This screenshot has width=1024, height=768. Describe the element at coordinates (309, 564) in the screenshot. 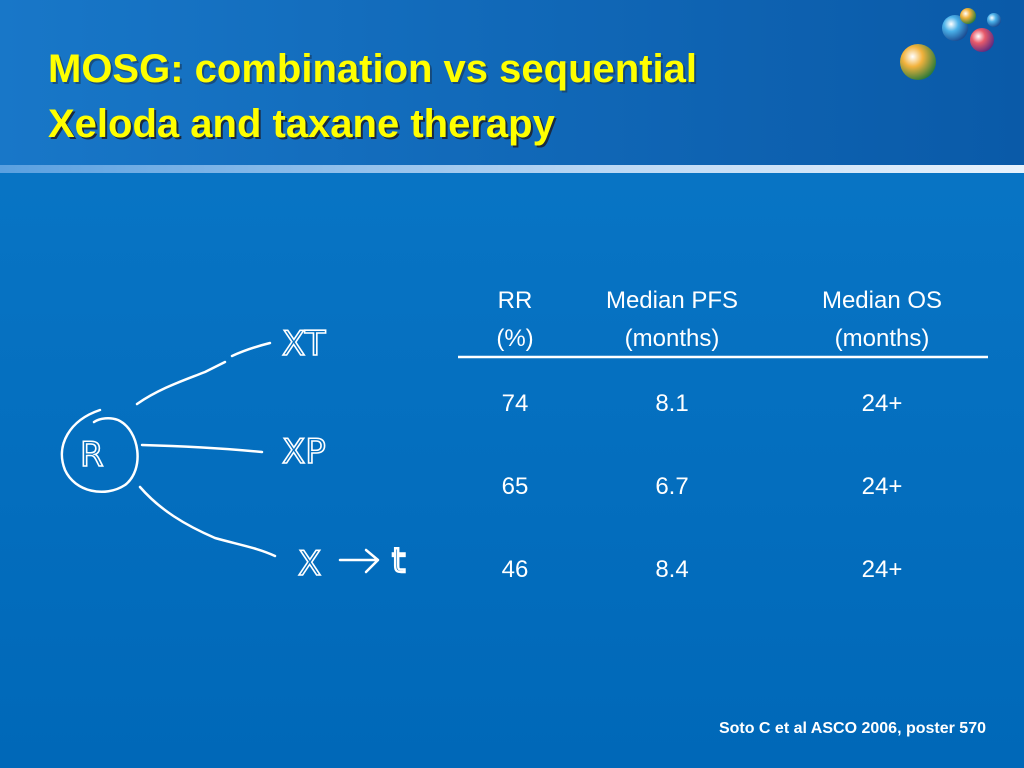

I see `arm-label: X` at that location.